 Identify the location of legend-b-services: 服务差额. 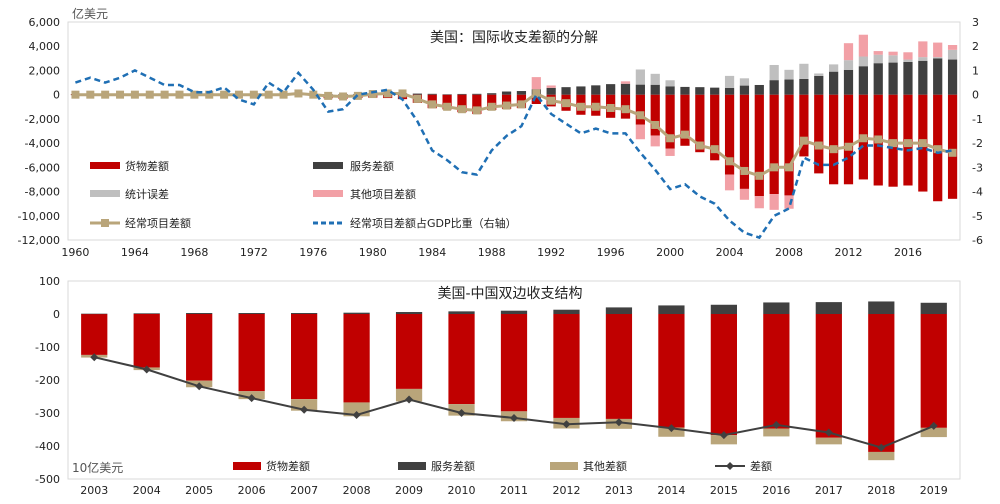
(453, 466).